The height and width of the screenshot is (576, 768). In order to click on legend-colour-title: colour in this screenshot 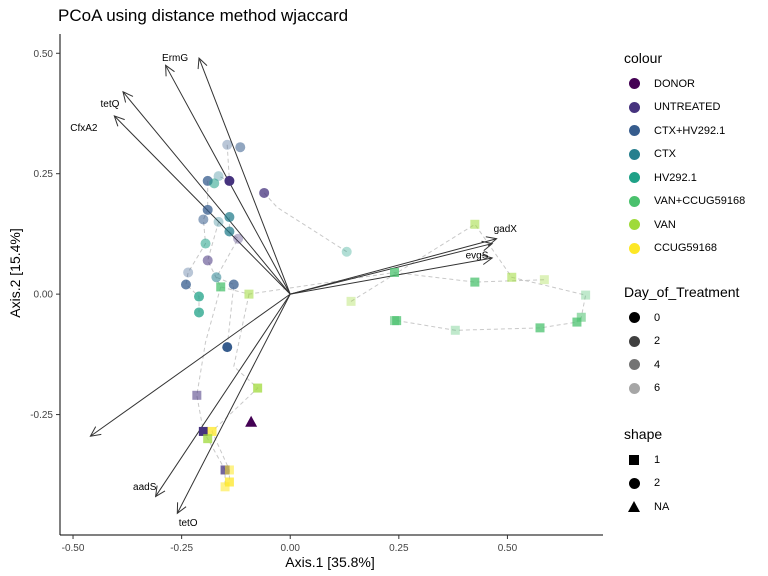, I will do `click(643, 58)`.